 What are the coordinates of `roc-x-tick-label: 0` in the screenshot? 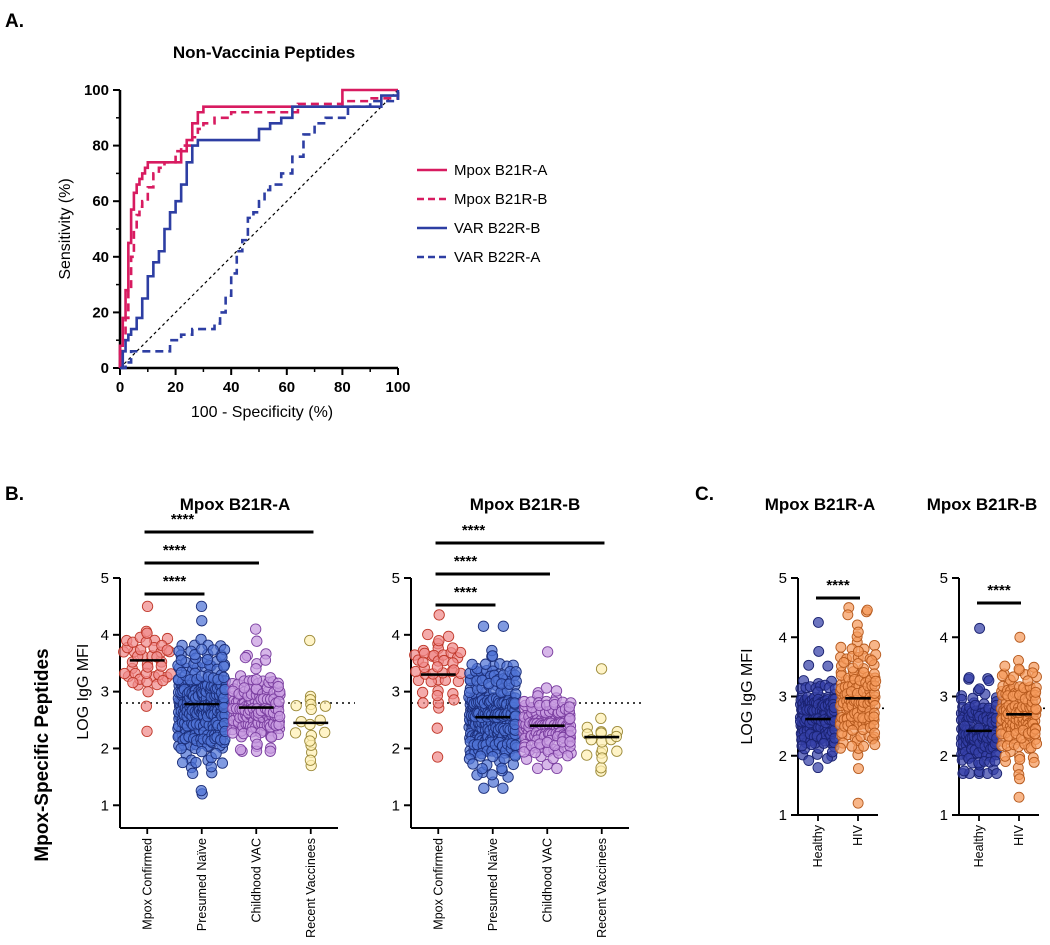 It's located at (120, 387).